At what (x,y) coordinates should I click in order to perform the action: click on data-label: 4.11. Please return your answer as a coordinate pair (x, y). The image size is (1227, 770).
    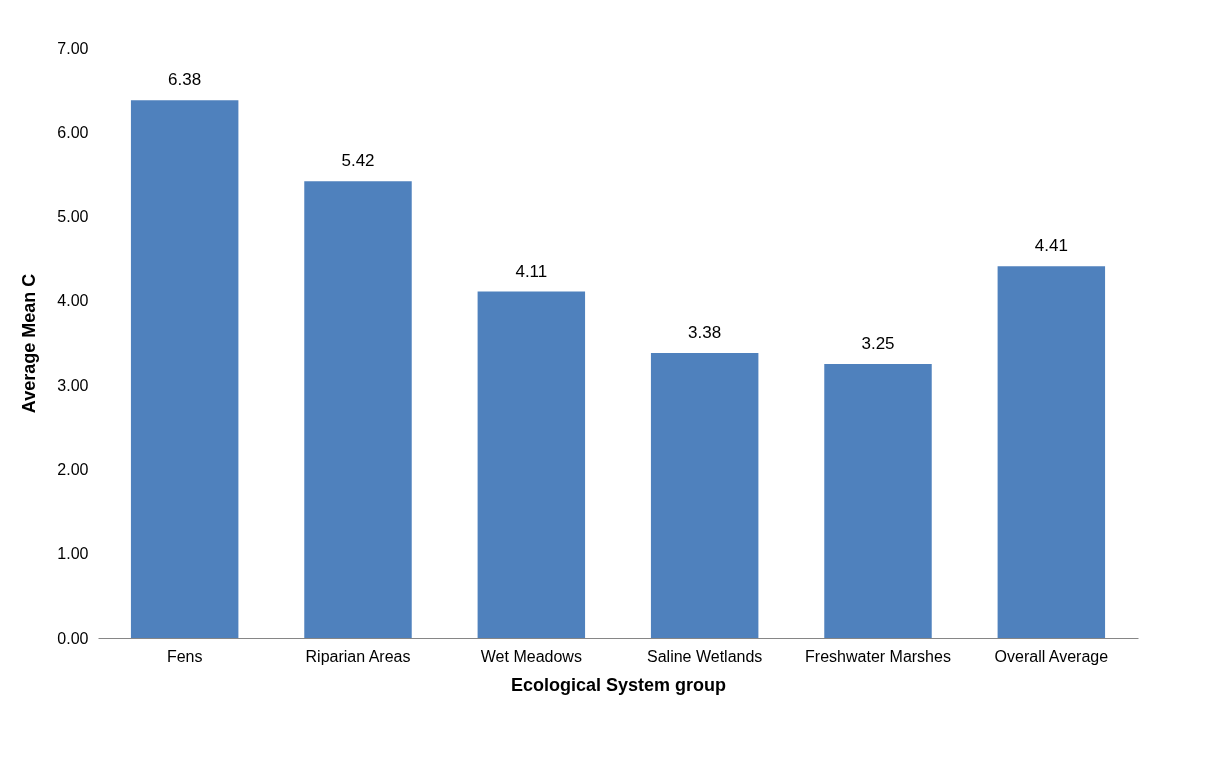
    Looking at the image, I should click on (531, 271).